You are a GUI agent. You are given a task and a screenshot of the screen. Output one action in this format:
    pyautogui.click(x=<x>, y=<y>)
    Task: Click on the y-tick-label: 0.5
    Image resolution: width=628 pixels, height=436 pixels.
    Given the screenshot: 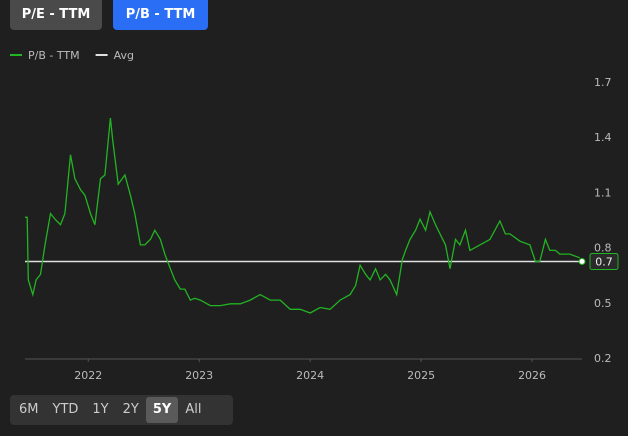 What is the action you would take?
    pyautogui.click(x=603, y=303)
    